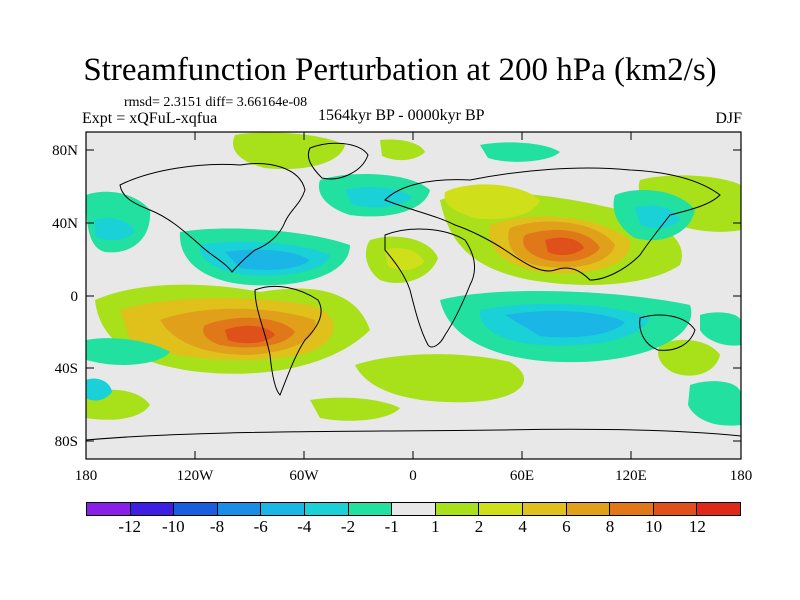 The image size is (800, 600). I want to click on coast-australia, so click(667, 332).